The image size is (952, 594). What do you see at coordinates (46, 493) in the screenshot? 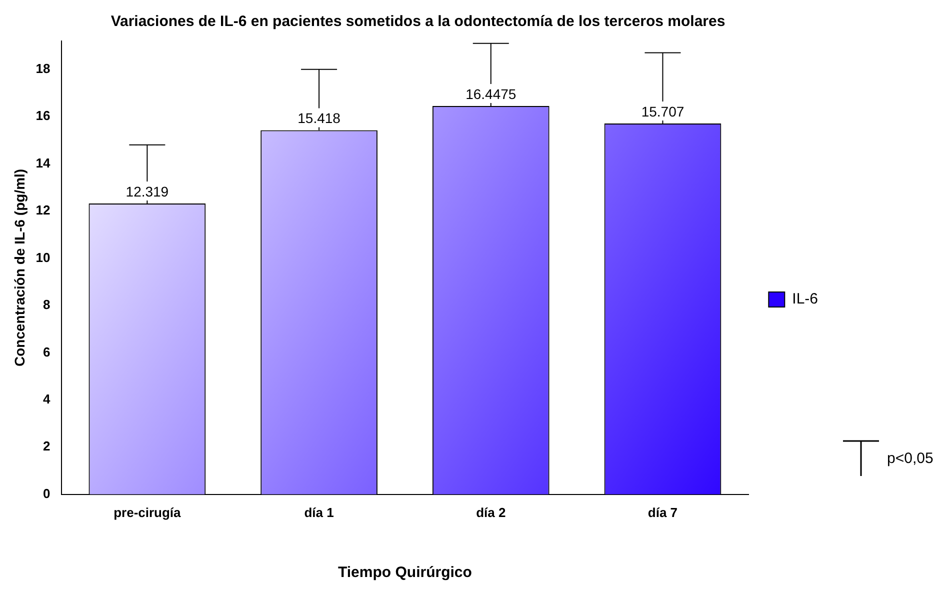
I see `y-tick-label: 0` at bounding box center [46, 493].